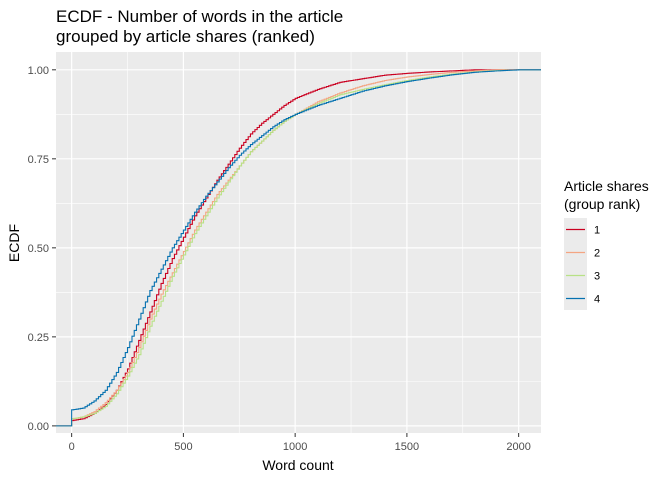 Image resolution: width=672 pixels, height=480 pixels. What do you see at coordinates (597, 300) in the screenshot?
I see `legend-label-4: 4` at bounding box center [597, 300].